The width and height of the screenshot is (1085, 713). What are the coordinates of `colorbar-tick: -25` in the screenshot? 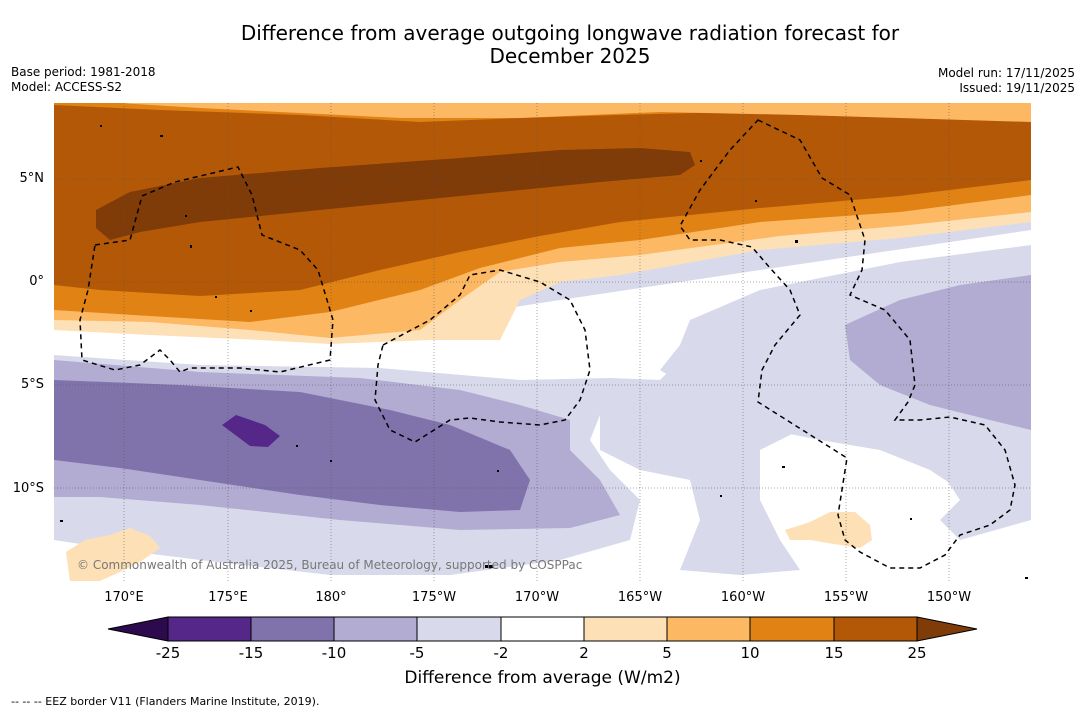 It's located at (168, 653).